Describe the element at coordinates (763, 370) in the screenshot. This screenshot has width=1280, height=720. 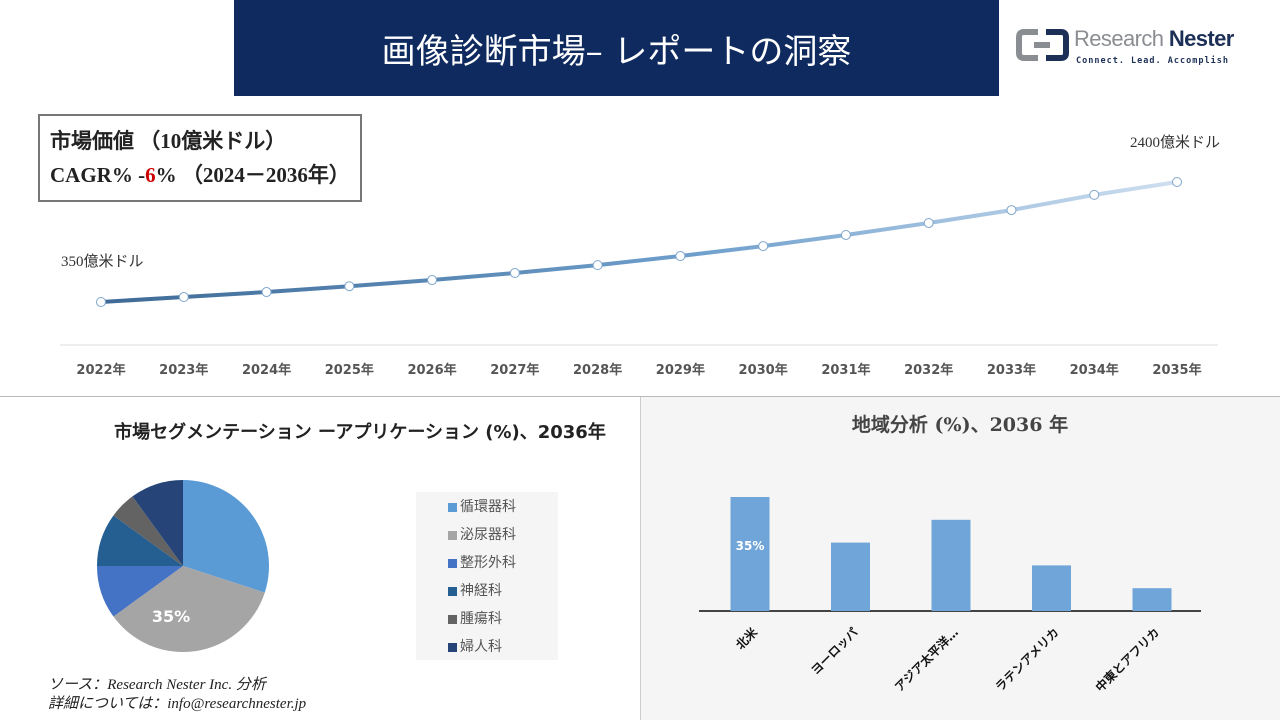
I see `x-tick-label: 2030年` at that location.